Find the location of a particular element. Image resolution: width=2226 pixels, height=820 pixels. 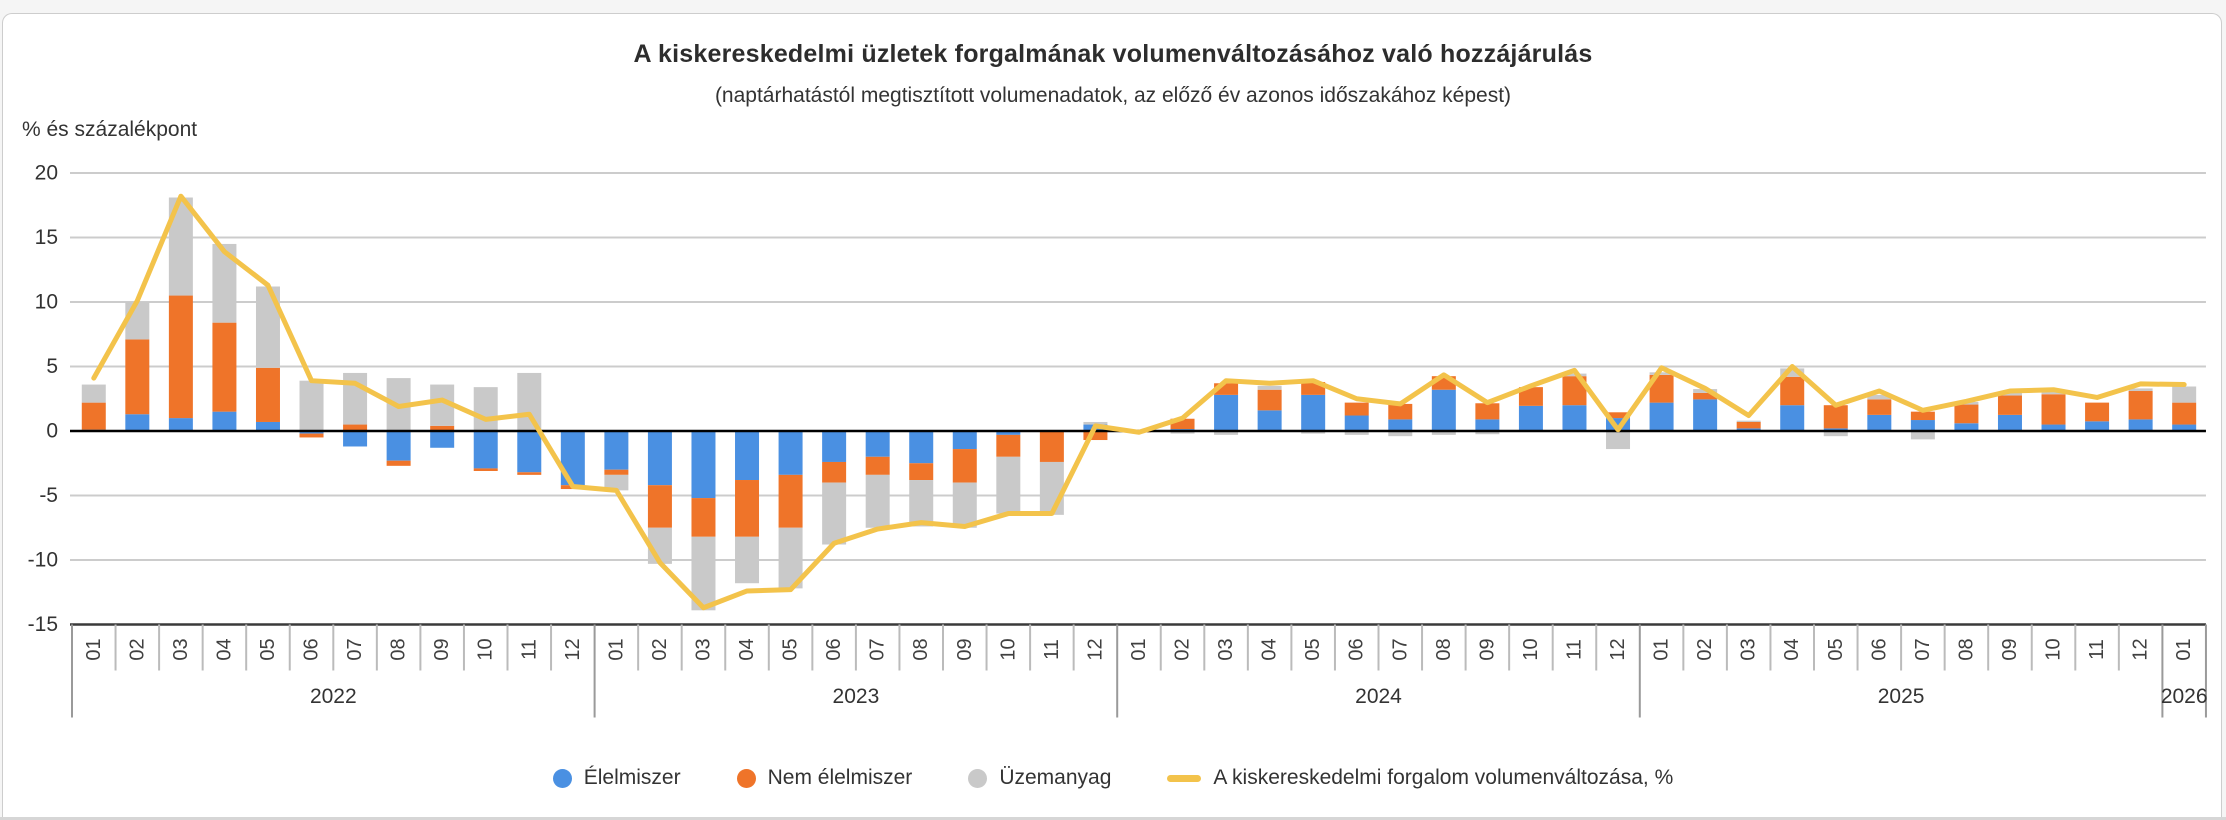

month-label: 10 is located at coordinates (486, 649).